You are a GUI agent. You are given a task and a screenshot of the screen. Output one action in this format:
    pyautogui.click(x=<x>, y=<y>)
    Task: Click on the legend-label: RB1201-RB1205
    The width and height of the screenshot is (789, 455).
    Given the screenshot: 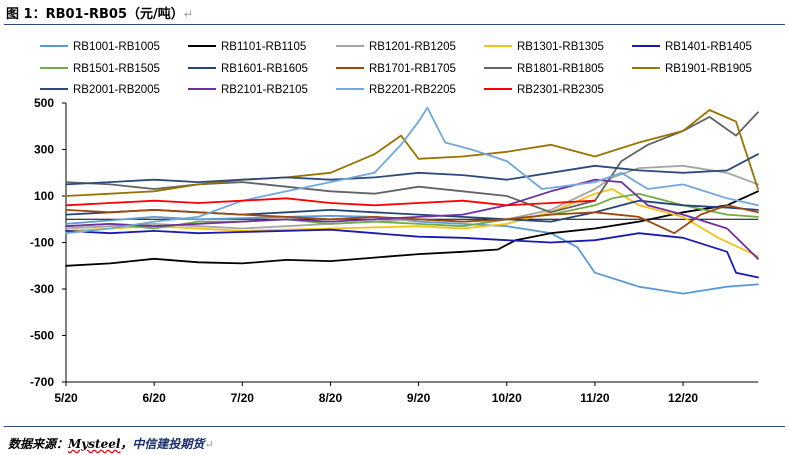 What is the action you would take?
    pyautogui.click(x=412, y=47)
    